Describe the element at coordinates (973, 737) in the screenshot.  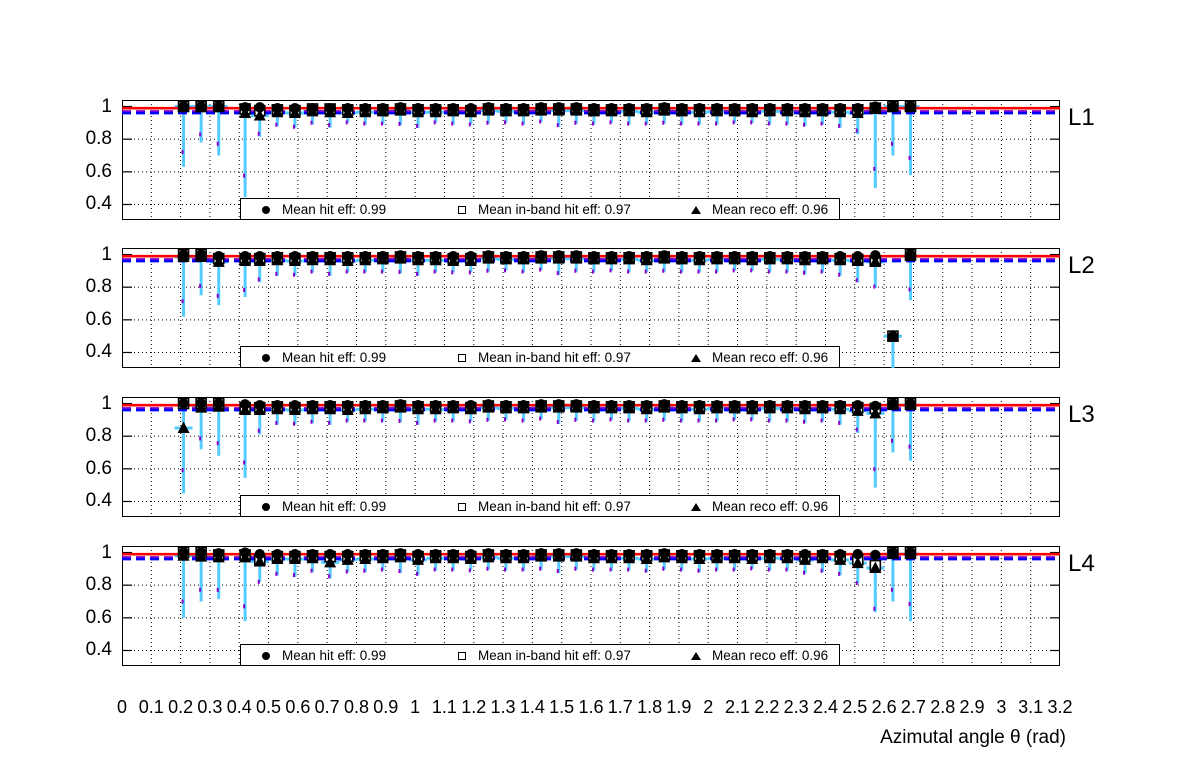
I see `x-axis-title: Azimutal angle θ (rad)` at that location.